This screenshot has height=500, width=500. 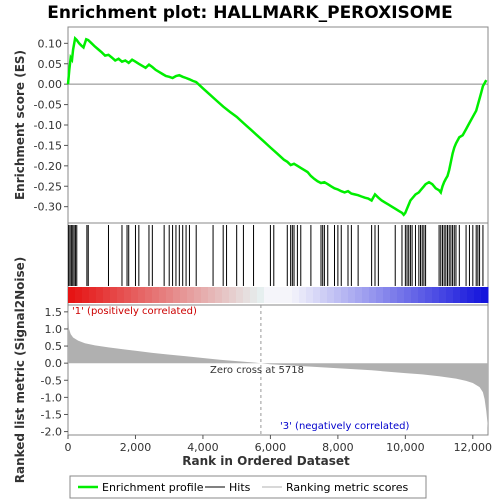 What do you see at coordinates (50, 43) in the screenshot?
I see `es-ytick-label: 0.10` at bounding box center [50, 43].